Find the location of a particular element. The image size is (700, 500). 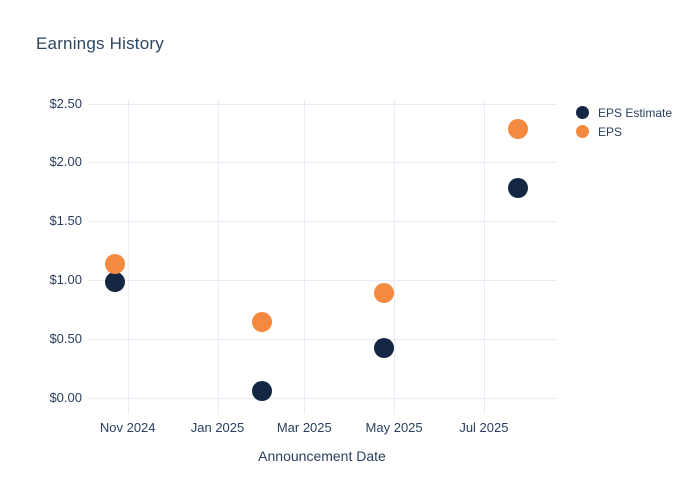

y-axis-tick-label: $1.50 is located at coordinates (65, 221).